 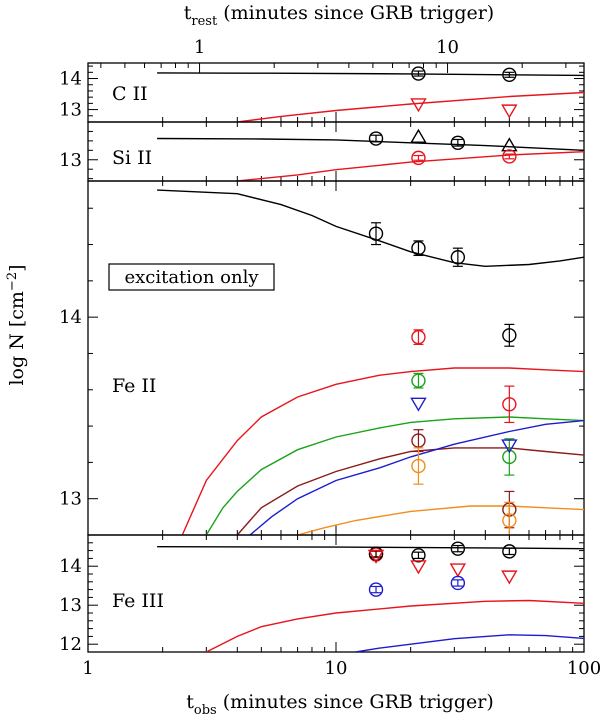 I want to click on panel-feiii: 12 13 14 Fe III, so click(x=322, y=594).